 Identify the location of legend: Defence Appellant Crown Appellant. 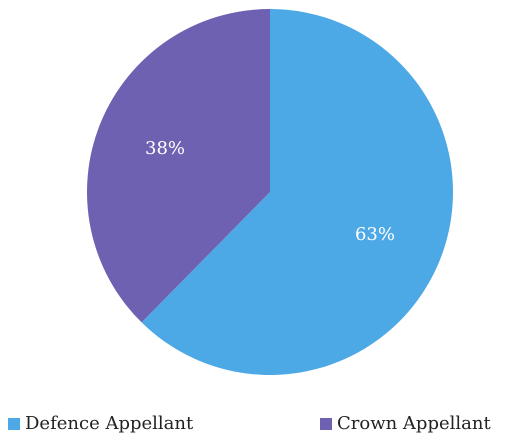
(263, 425).